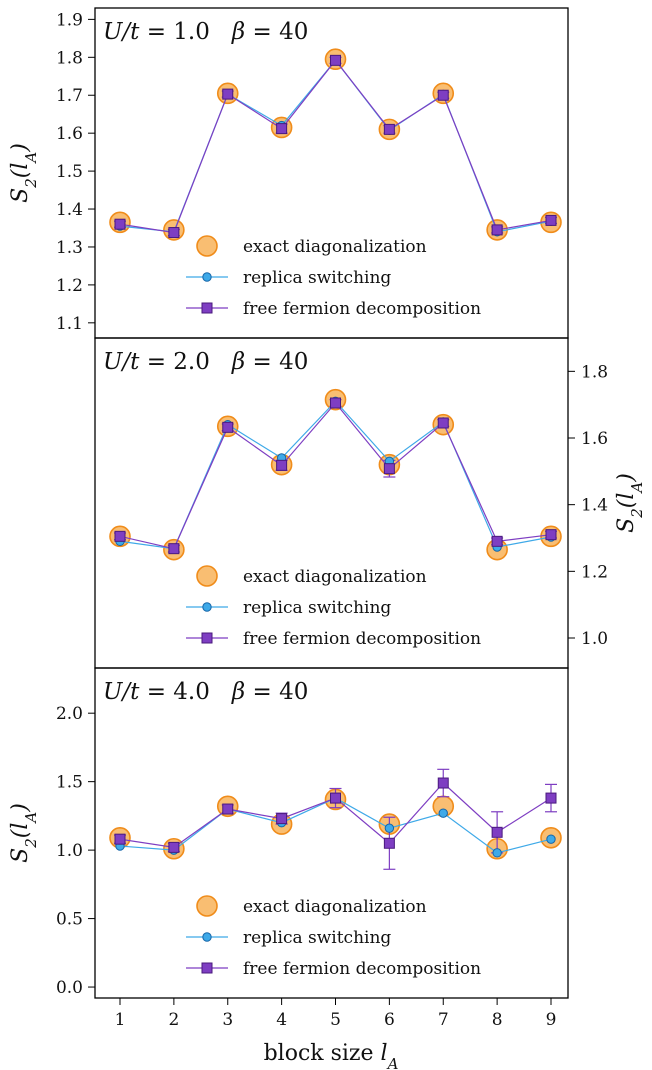 The height and width of the screenshot is (1070, 652). I want to click on x-tick-label: 7, so click(443, 1020).